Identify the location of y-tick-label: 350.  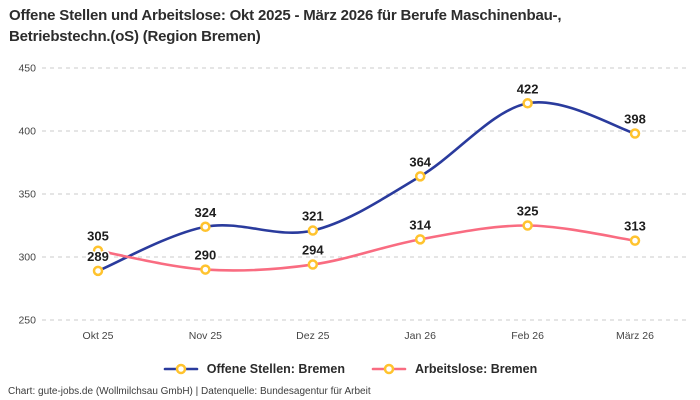
(27, 195).